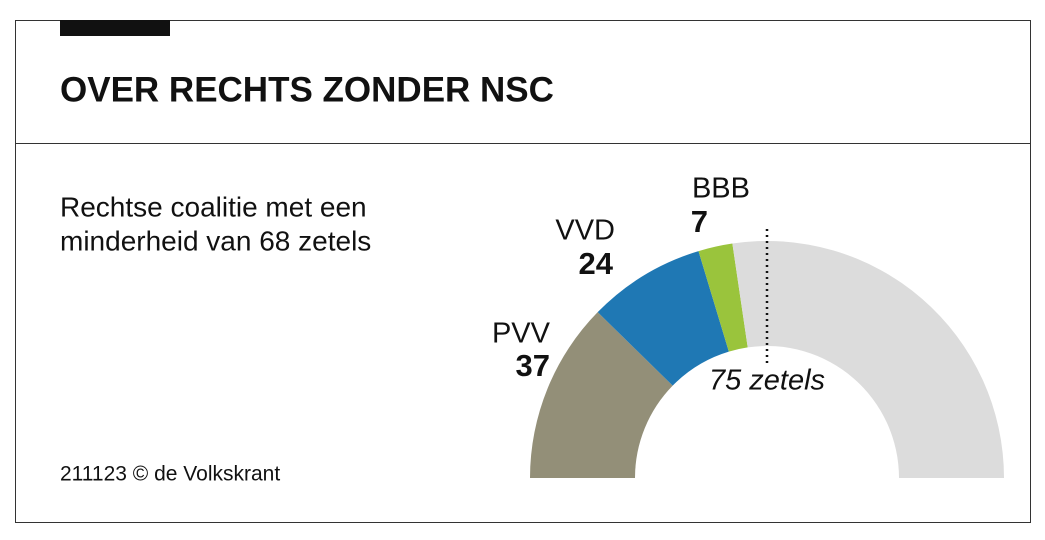  I want to click on segment-value: 37, so click(533, 365).